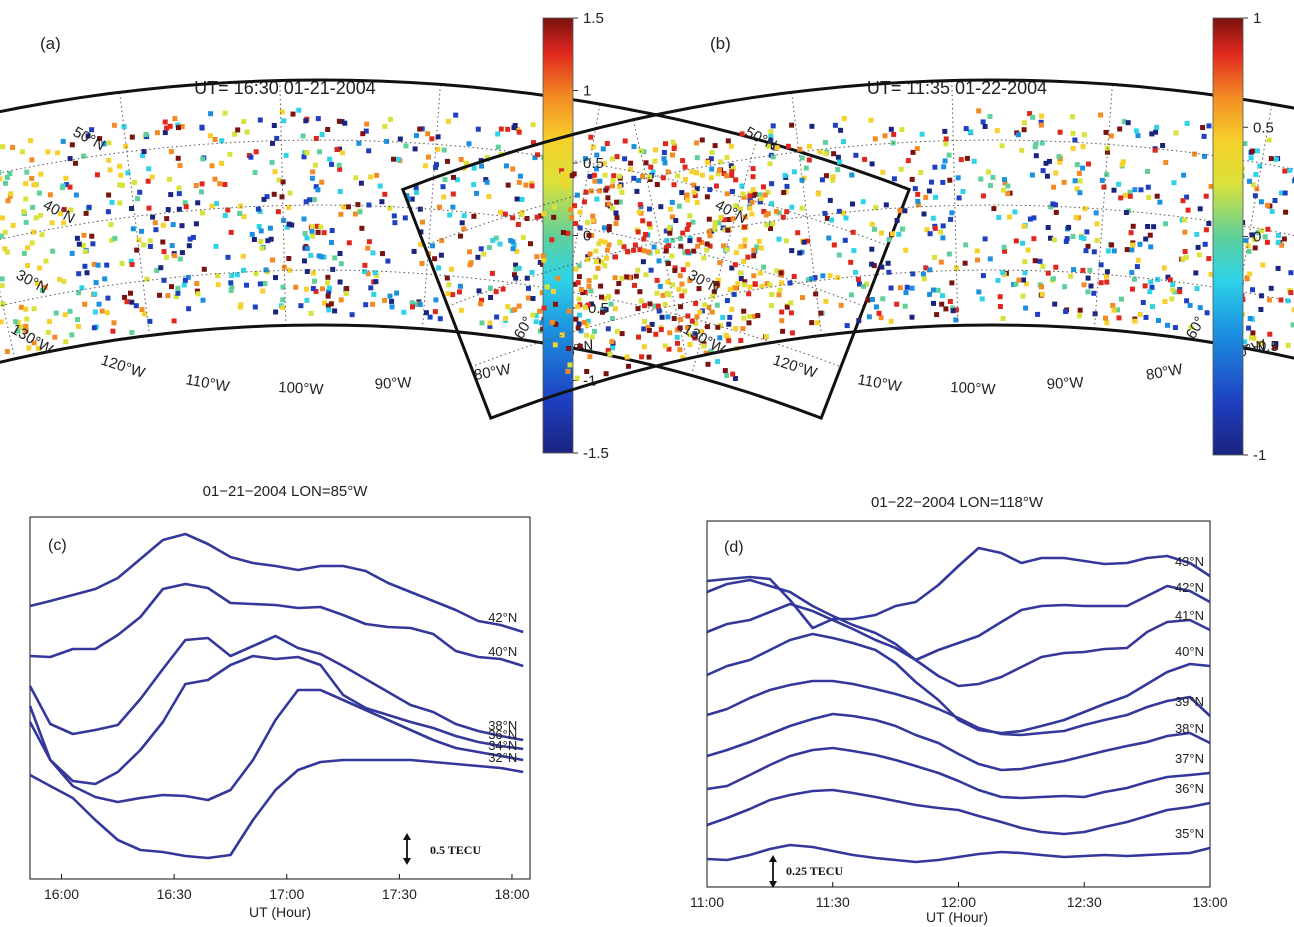 Image resolution: width=1294 pixels, height=927 pixels. What do you see at coordinates (207, 383) in the screenshot?
I see `lon-label: 110°W` at bounding box center [207, 383].